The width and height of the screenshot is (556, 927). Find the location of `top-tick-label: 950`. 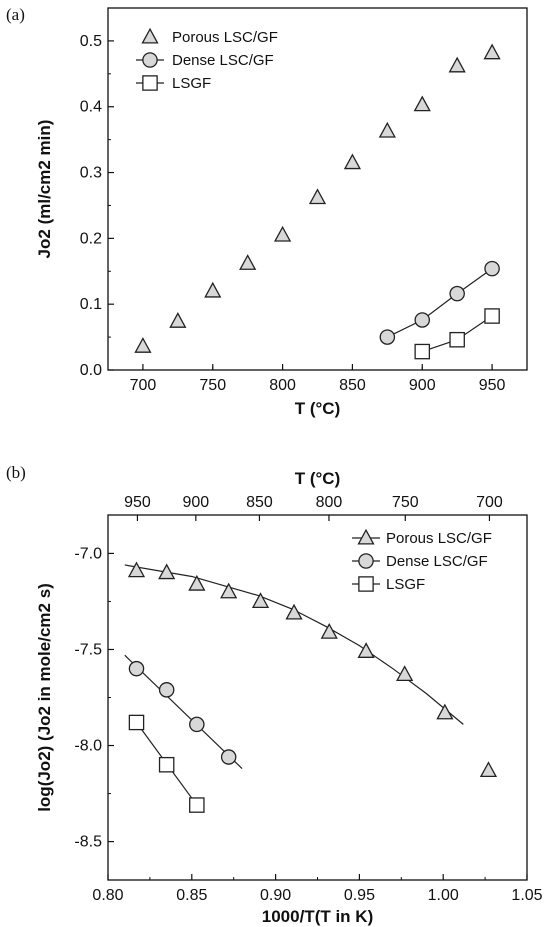

top-tick-label: 950 is located at coordinates (137, 502).